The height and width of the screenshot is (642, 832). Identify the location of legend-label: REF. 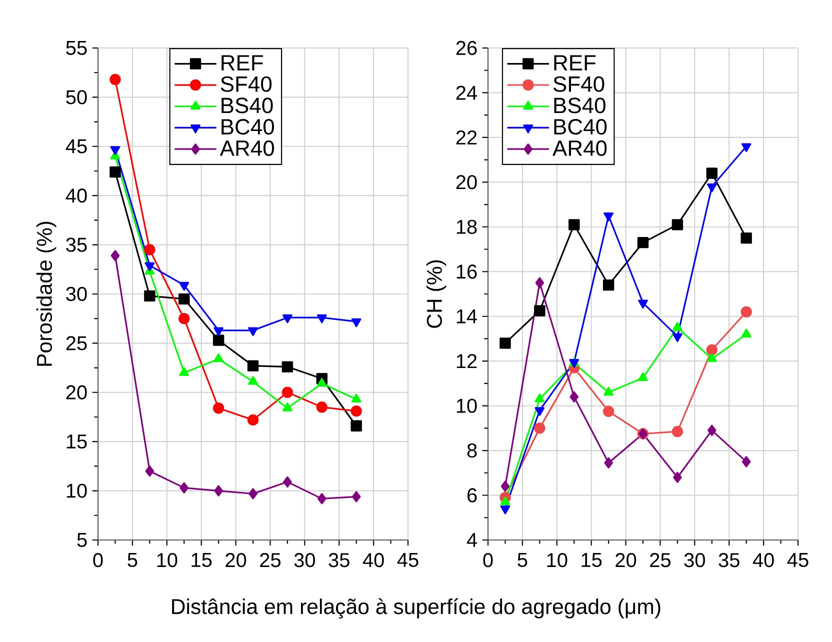
(242, 62).